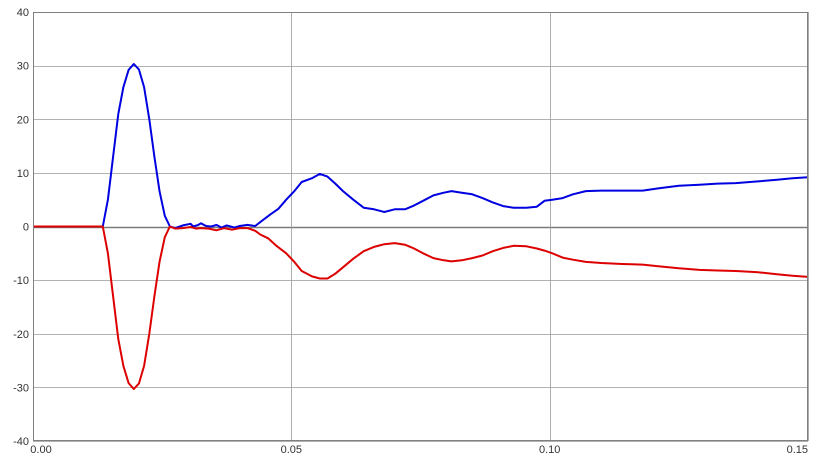  I want to click on y-tick-label: 30, so click(23, 67).